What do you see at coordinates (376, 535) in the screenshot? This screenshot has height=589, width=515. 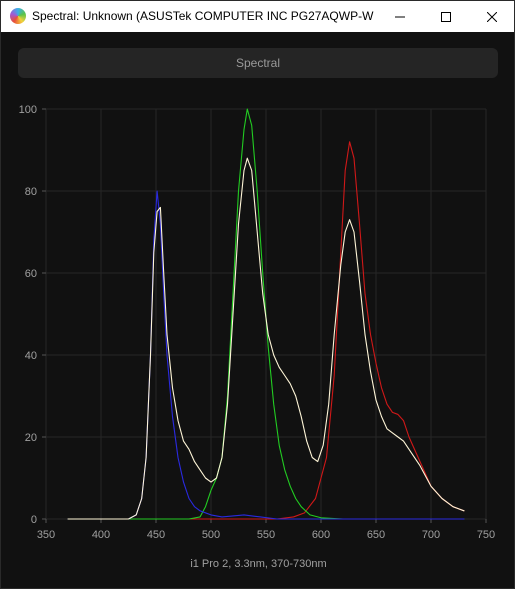 I see `x-tick-label: 650` at bounding box center [376, 535].